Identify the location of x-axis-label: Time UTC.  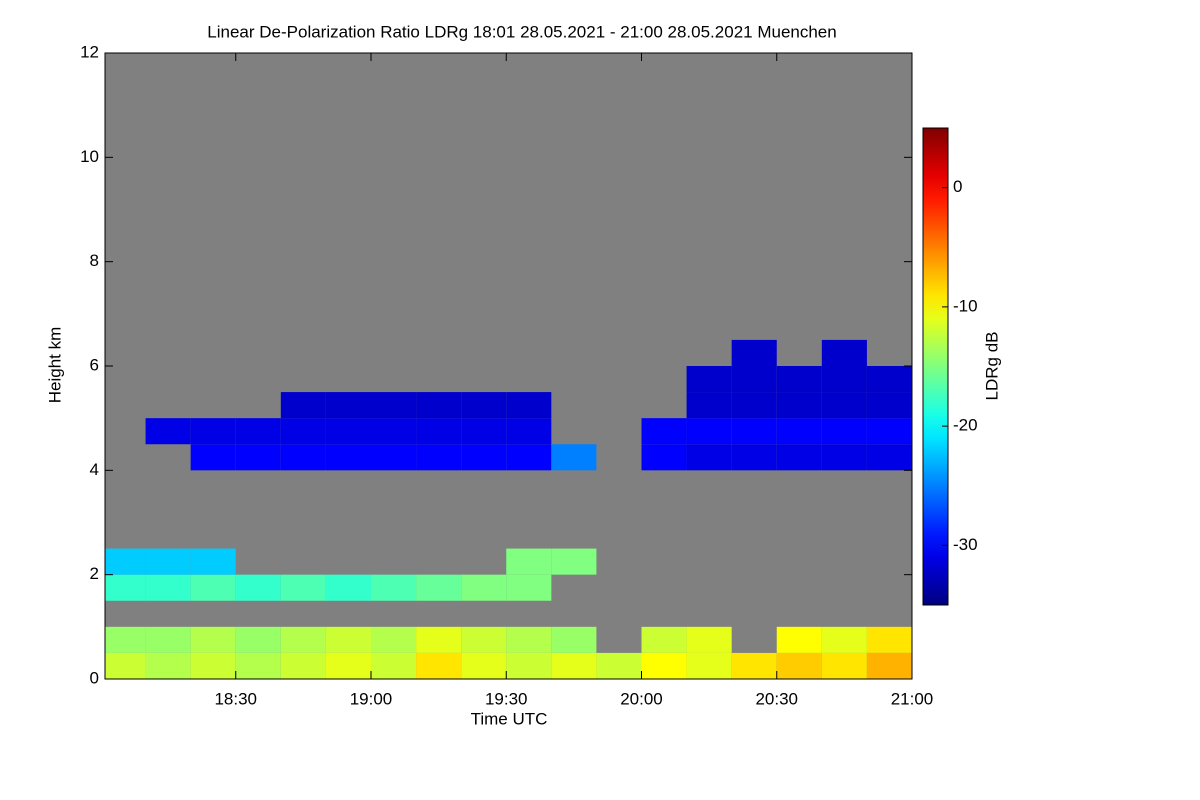
(509, 718).